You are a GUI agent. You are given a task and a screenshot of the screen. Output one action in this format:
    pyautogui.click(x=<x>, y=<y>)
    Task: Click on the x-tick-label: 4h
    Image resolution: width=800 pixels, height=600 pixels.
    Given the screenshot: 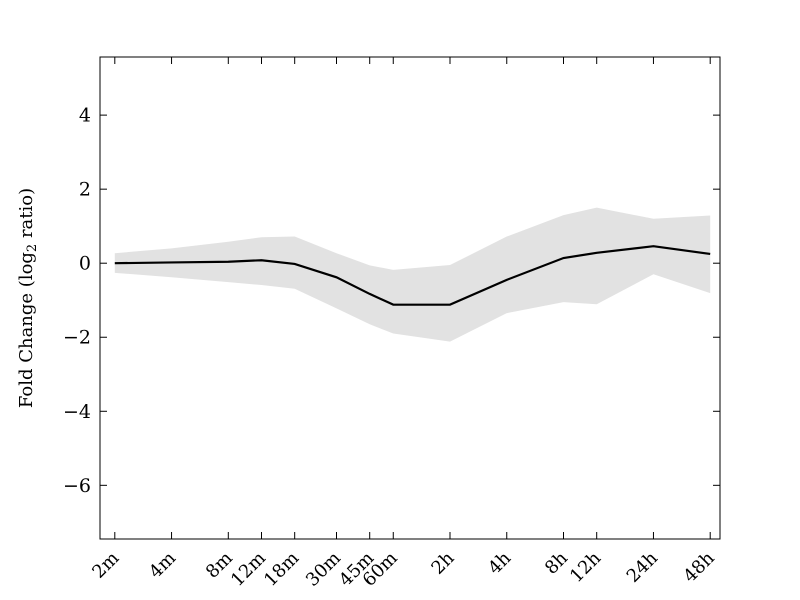 What is the action you would take?
    pyautogui.click(x=499, y=562)
    